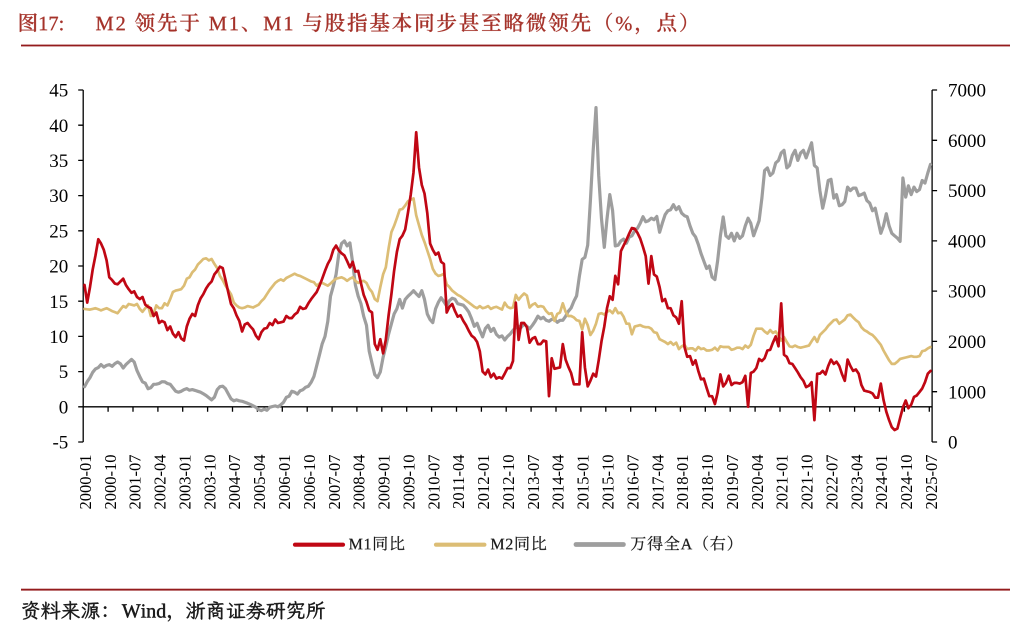 This screenshot has width=1024, height=630. Describe the element at coordinates (533, 482) in the screenshot. I see `svg-text: 2013-07` at that location.